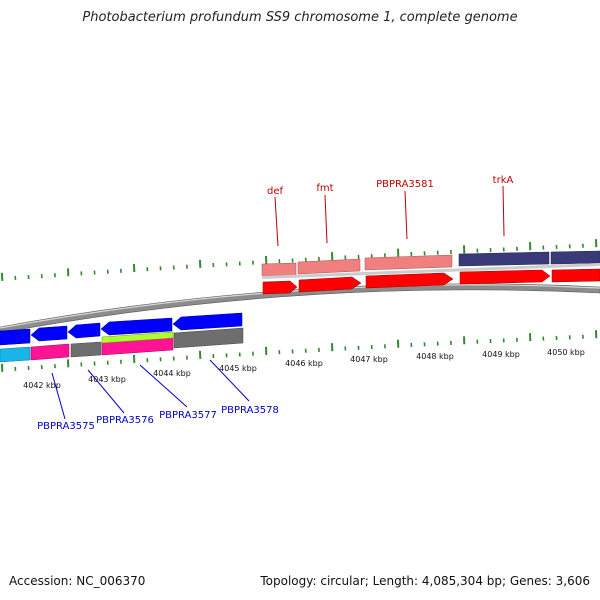 The image size is (600, 600). Describe the element at coordinates (58, 396) in the screenshot. I see `leader-line-pbpra3575` at that location.